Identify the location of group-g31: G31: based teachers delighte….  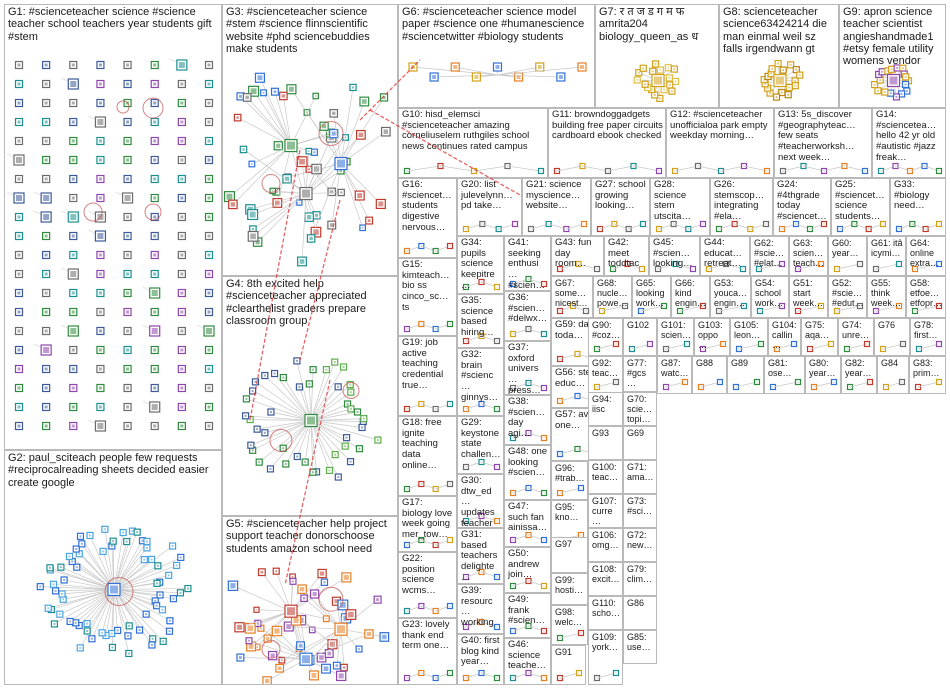
(480, 556).